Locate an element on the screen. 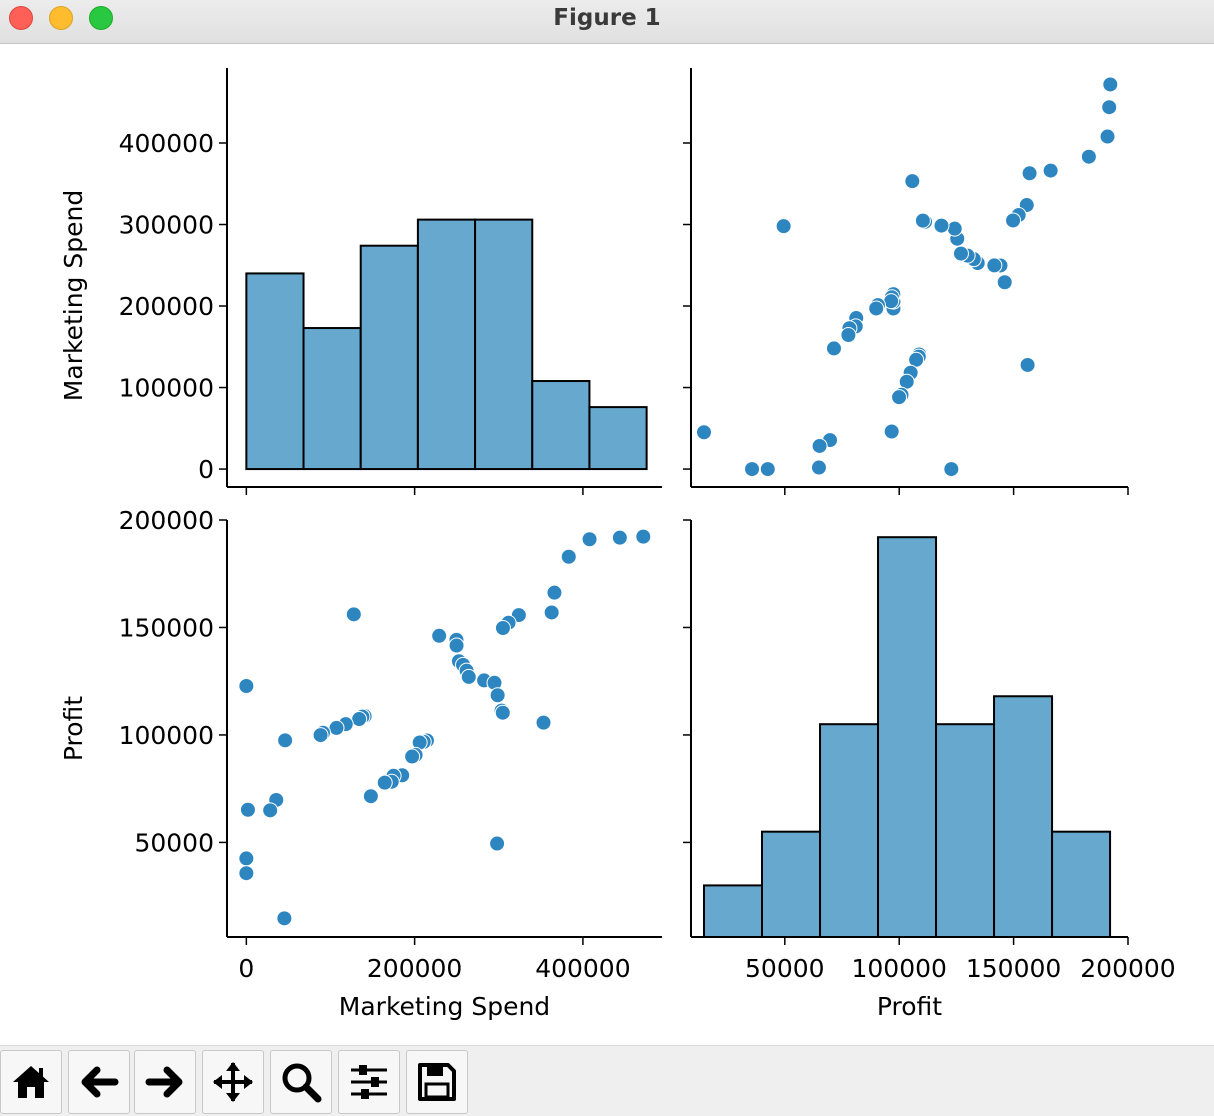  back-button is located at coordinates (99, 1082).